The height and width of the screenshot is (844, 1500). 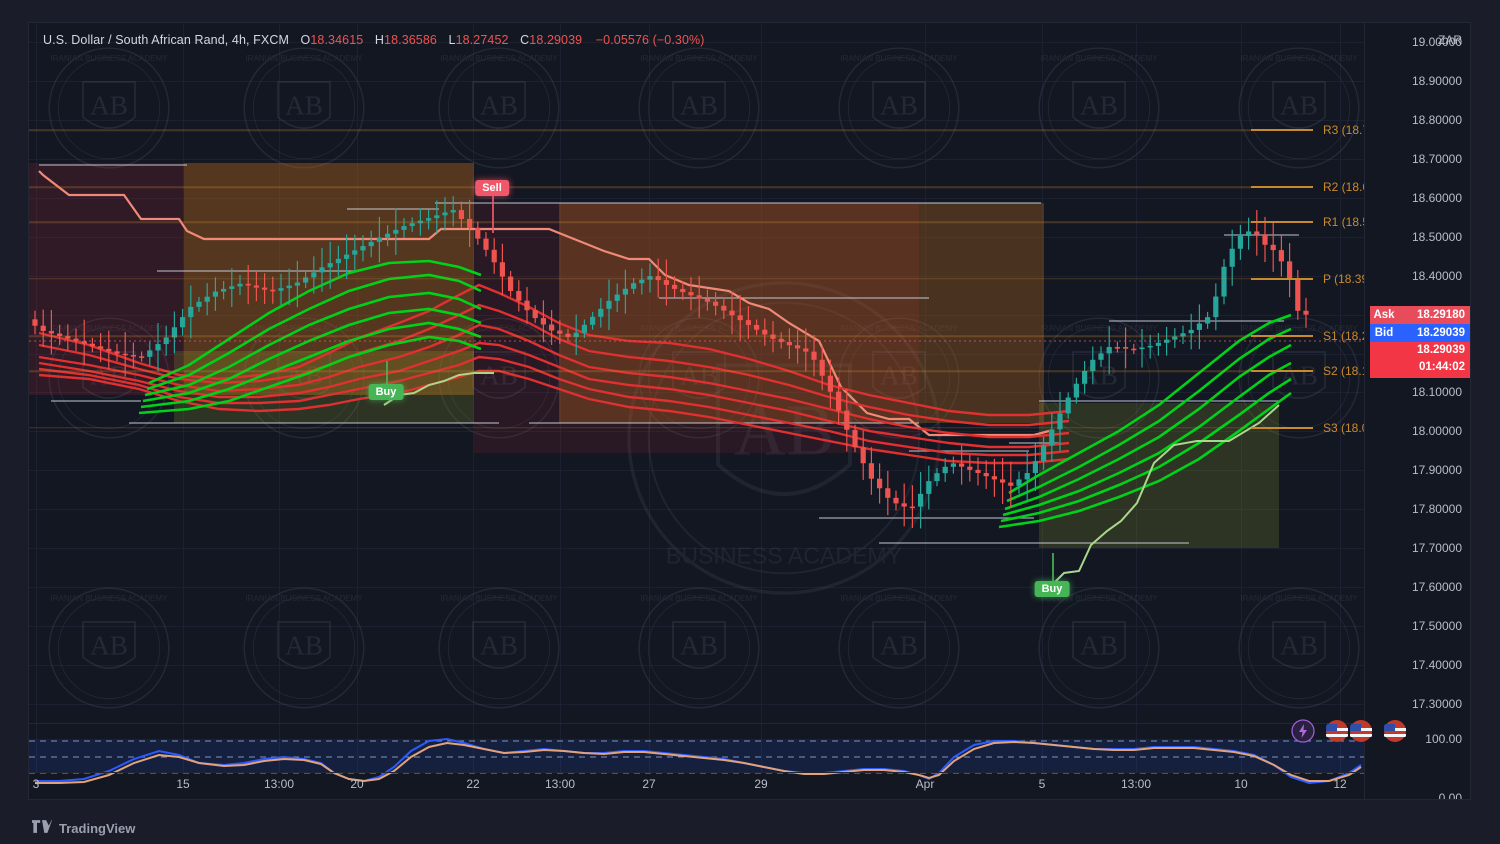 I want to click on time-scale: 3 15 13:00 20 22 13:00 27 29 Apr 5 13:00 10 12, so click(x=697, y=785).